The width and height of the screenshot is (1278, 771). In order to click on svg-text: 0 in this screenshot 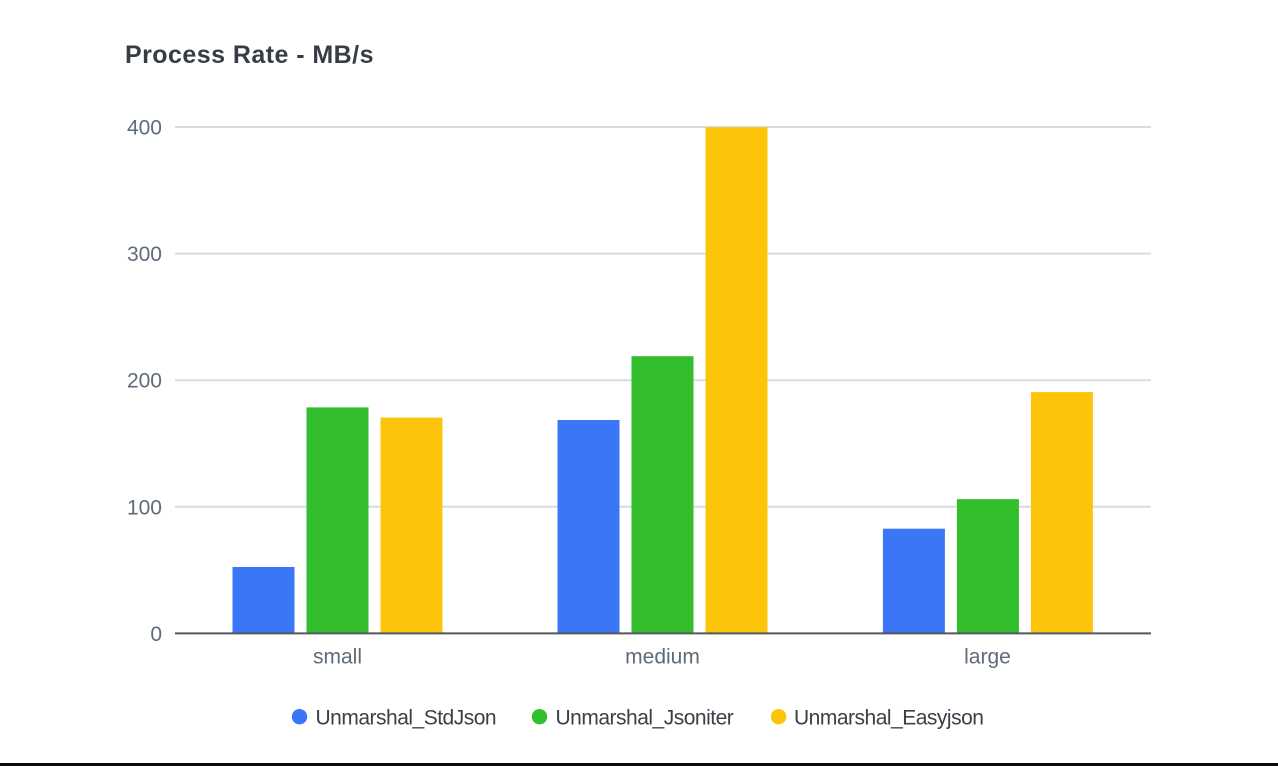, I will do `click(156, 634)`.